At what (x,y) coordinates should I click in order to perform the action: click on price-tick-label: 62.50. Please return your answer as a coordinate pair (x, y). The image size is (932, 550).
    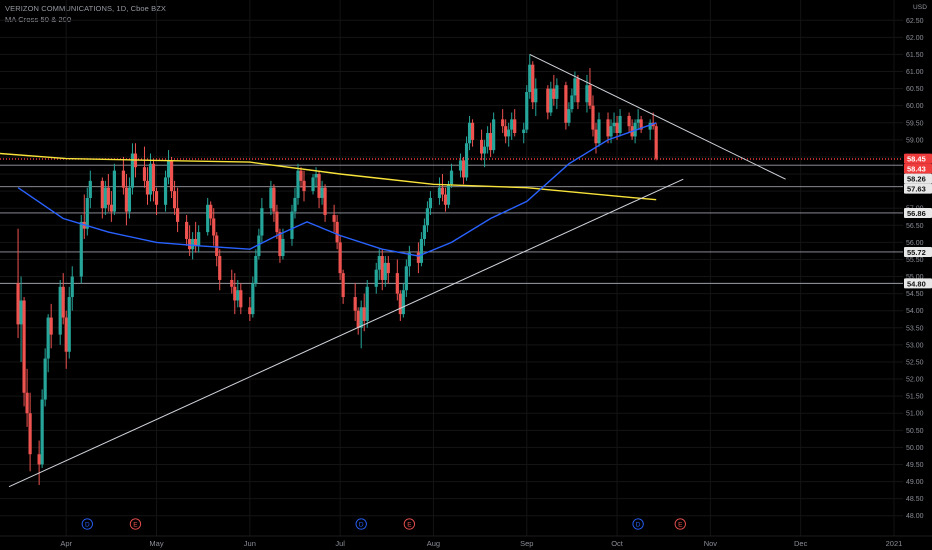
    Looking at the image, I should click on (915, 21).